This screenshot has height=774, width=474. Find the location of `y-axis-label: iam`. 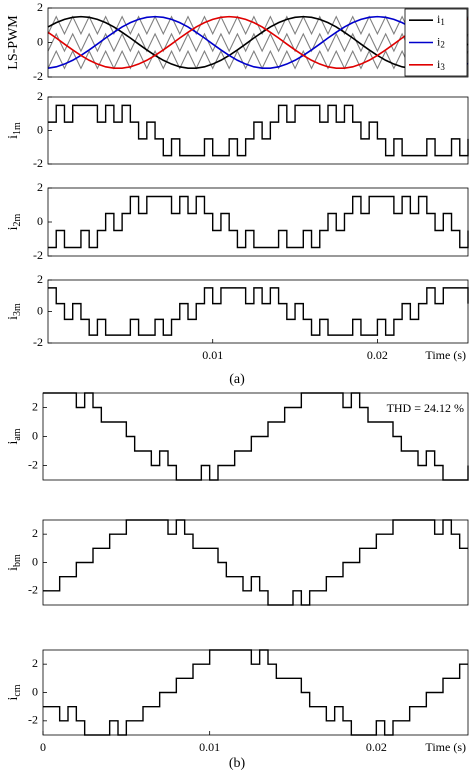

y-axis-label: iam is located at coordinates (14, 436).